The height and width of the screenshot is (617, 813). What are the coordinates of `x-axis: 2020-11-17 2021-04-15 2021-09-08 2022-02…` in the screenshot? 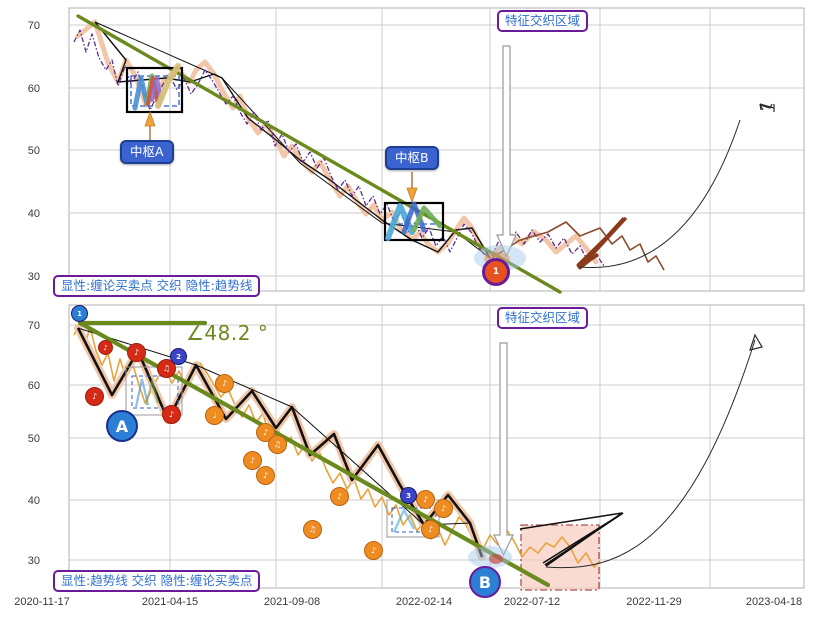 It's located at (408, 602).